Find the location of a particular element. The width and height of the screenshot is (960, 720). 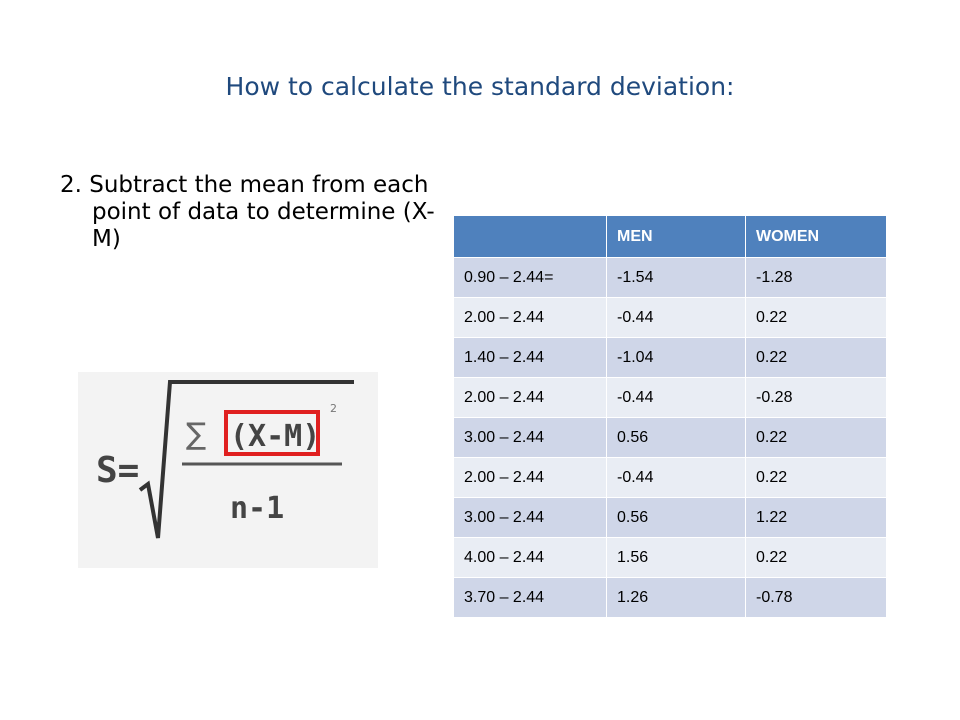

table-row: 3.00 – 2.44 0.56 0.22 is located at coordinates (670, 437).